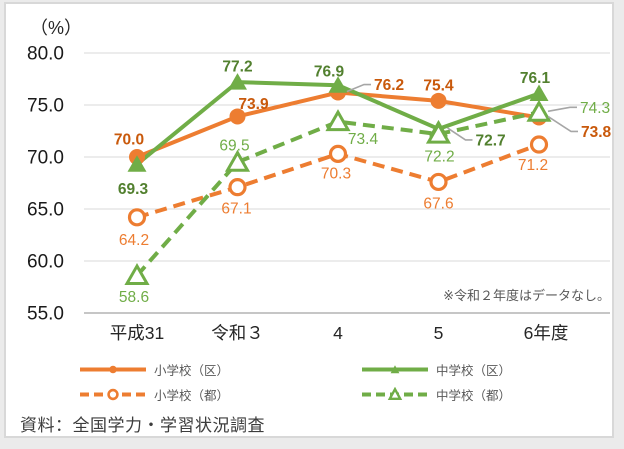  Describe the element at coordinates (595, 108) in the screenshot. I see `data-label: 74.3` at that location.